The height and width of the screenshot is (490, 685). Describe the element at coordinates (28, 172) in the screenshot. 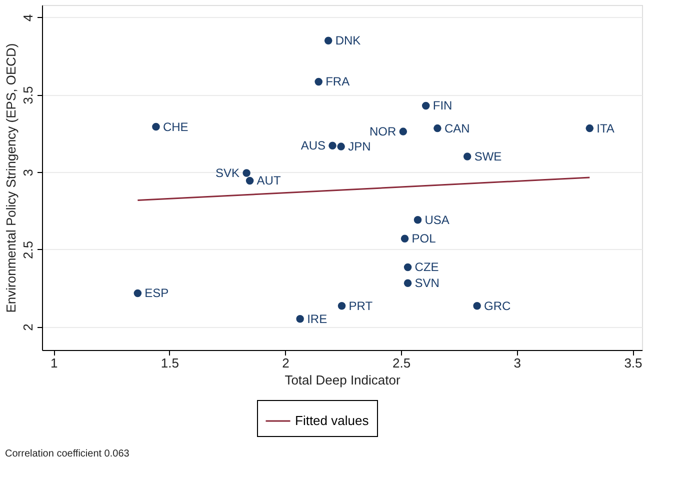

I see `y-tick-label: 3` at that location.